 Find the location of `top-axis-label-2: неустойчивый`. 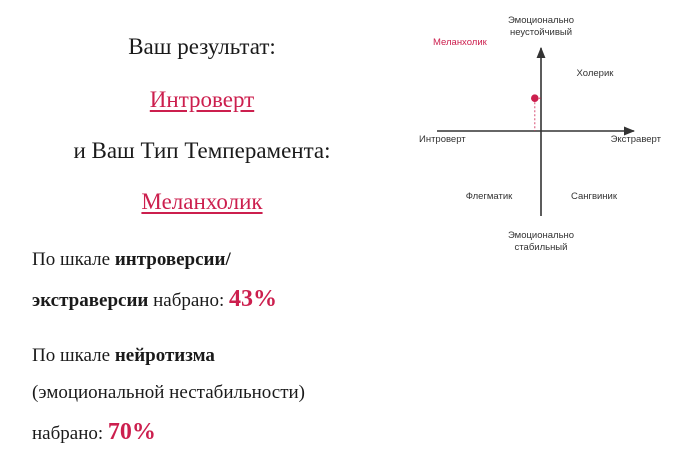

top-axis-label-2: неустойчивый is located at coordinates (541, 32).